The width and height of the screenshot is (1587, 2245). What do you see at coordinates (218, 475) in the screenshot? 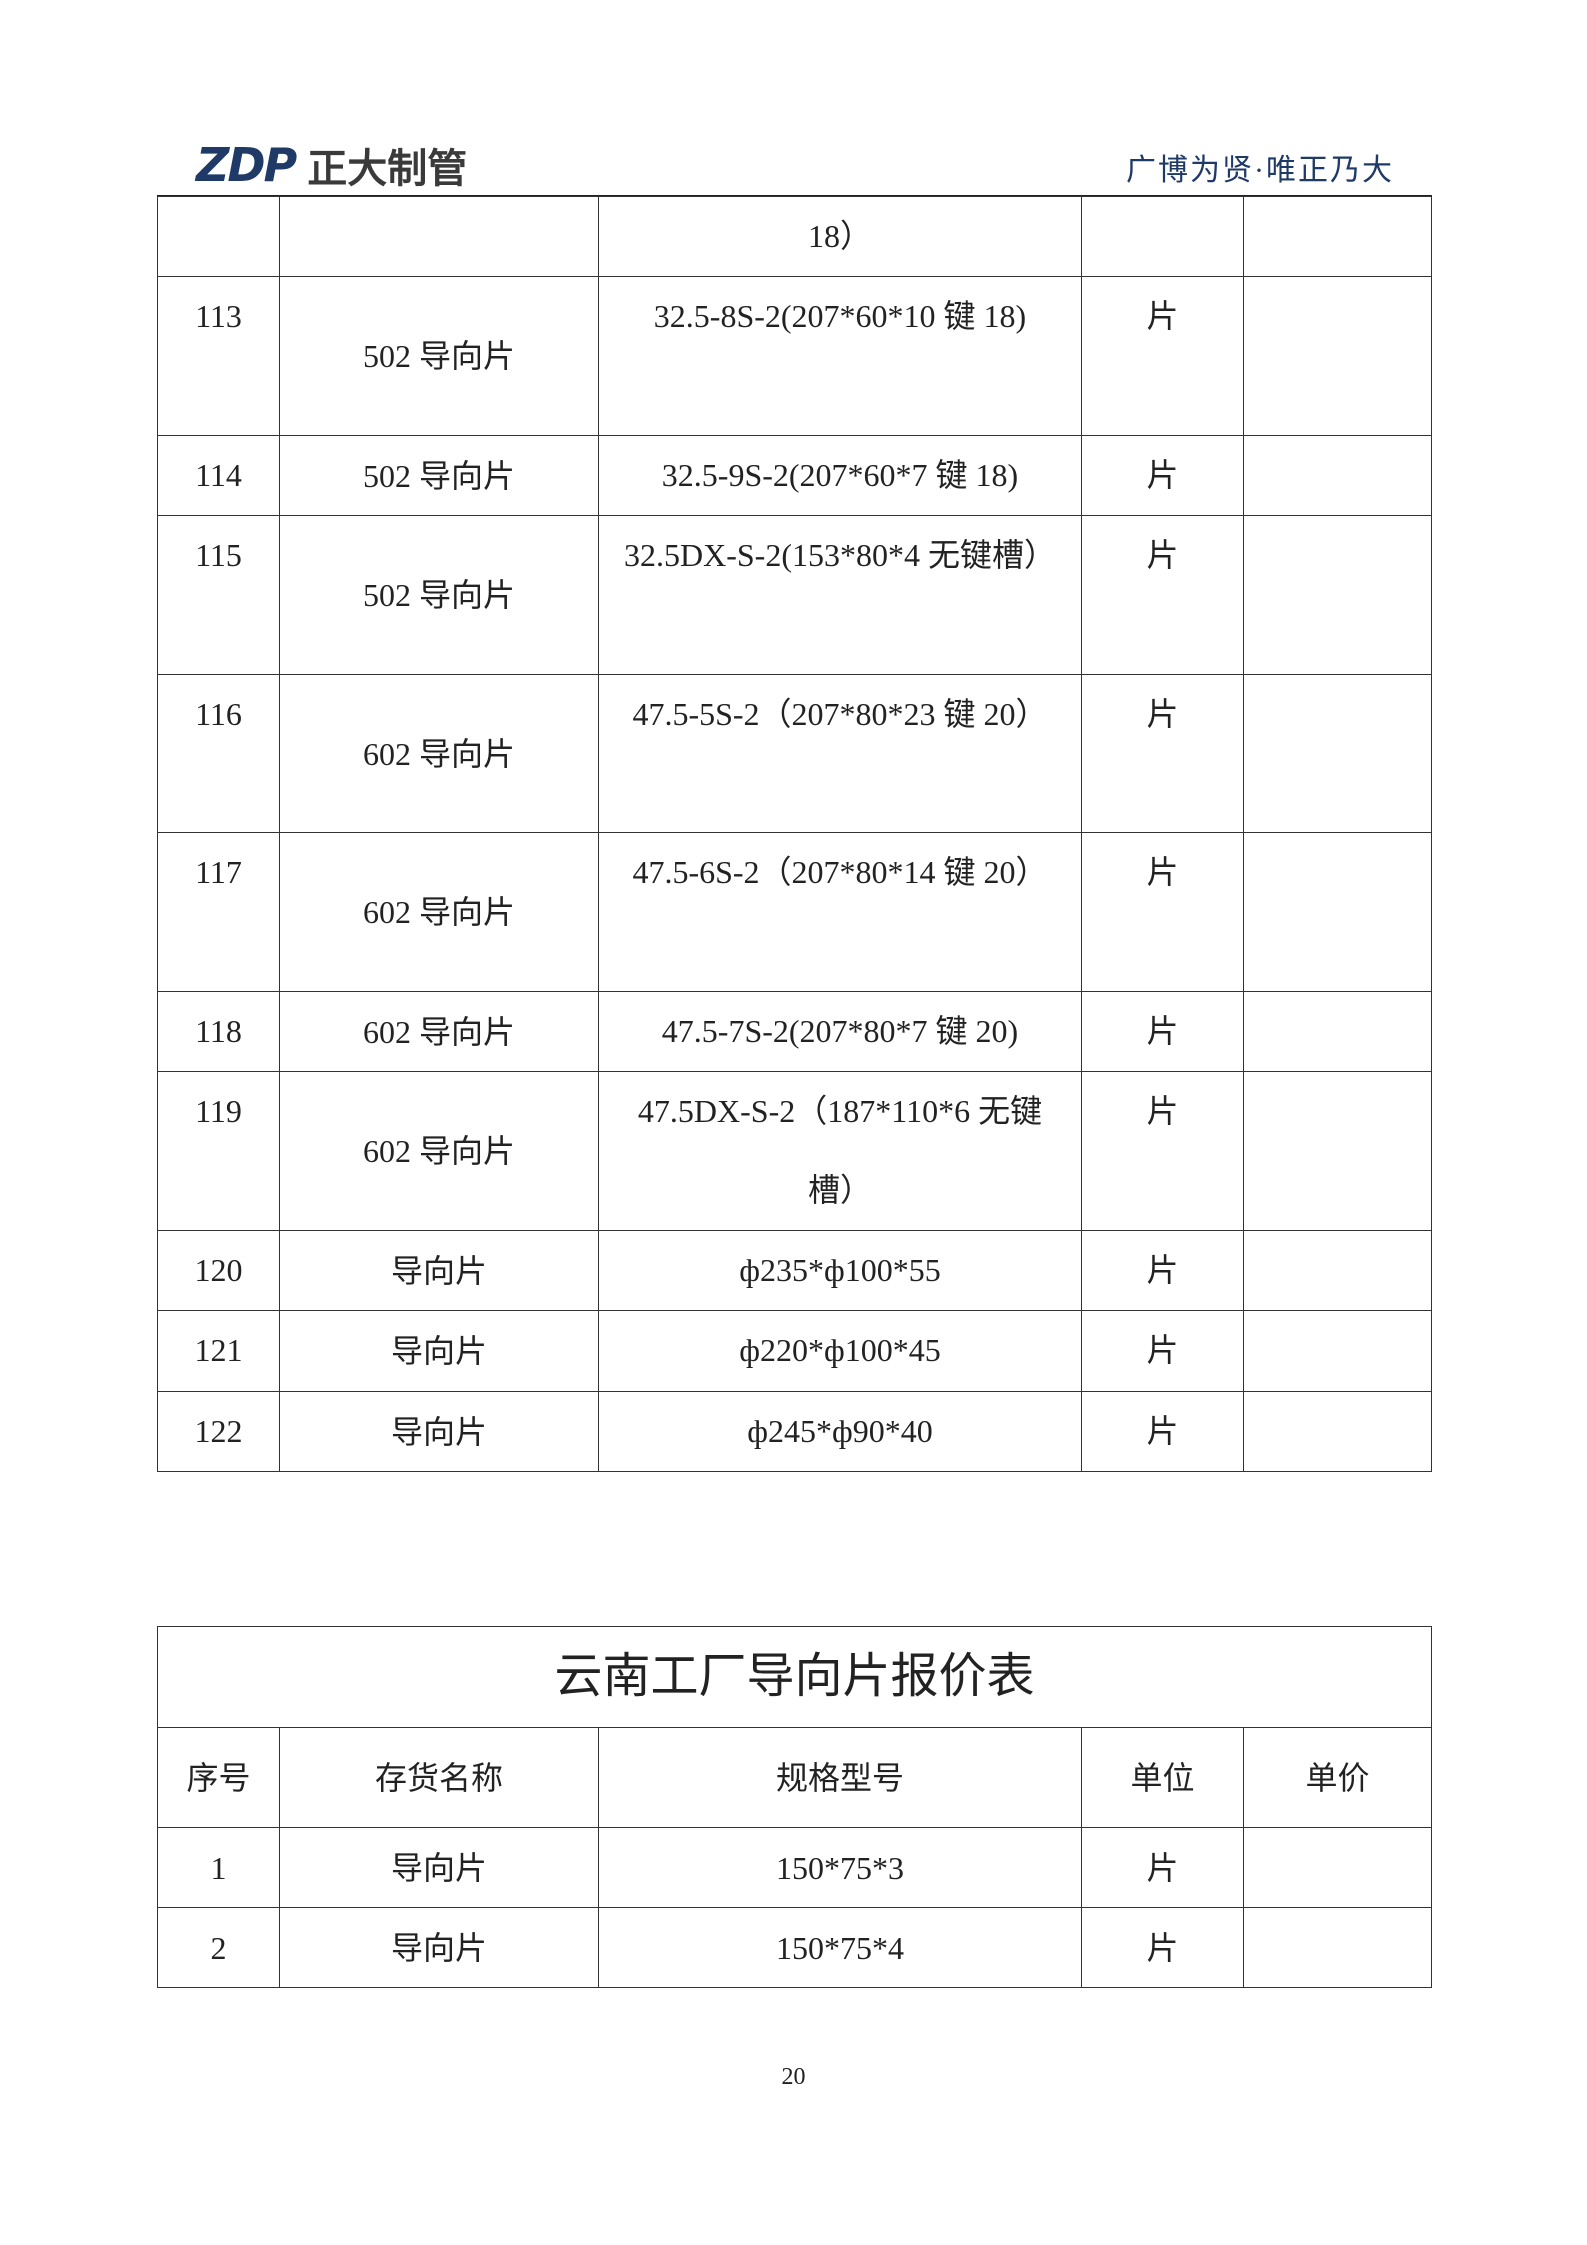
I see `cell-no: 114` at bounding box center [218, 475].